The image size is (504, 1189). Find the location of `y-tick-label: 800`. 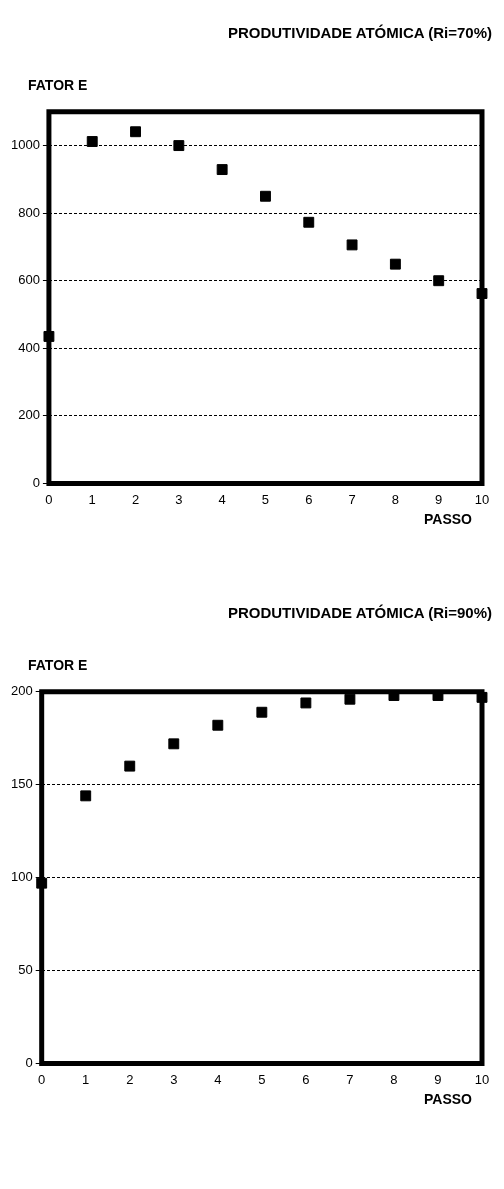

y-tick-label: 800 is located at coordinates (29, 212).